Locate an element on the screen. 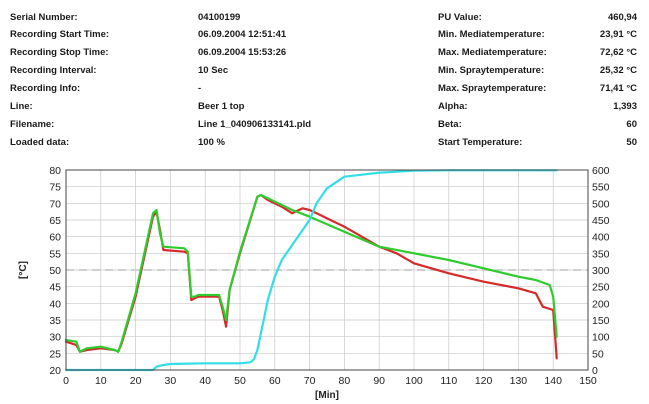  y2-tick-label: 400 is located at coordinates (601, 238).